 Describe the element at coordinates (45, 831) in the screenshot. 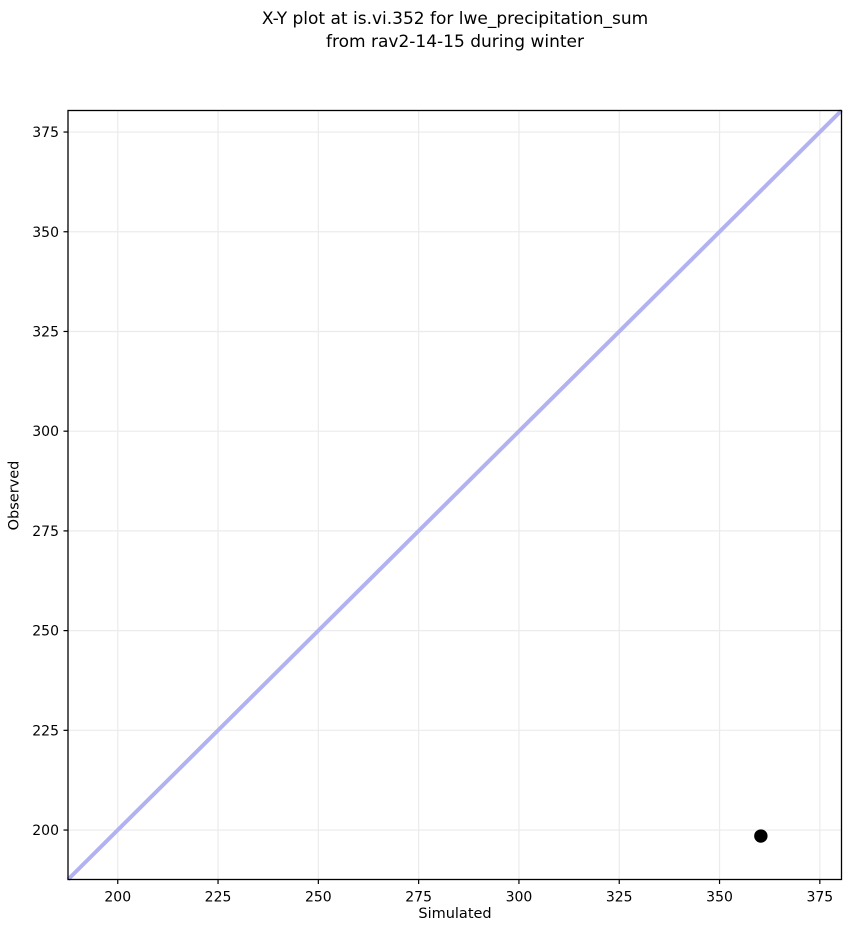

I see `y-tick-label: 200` at that location.